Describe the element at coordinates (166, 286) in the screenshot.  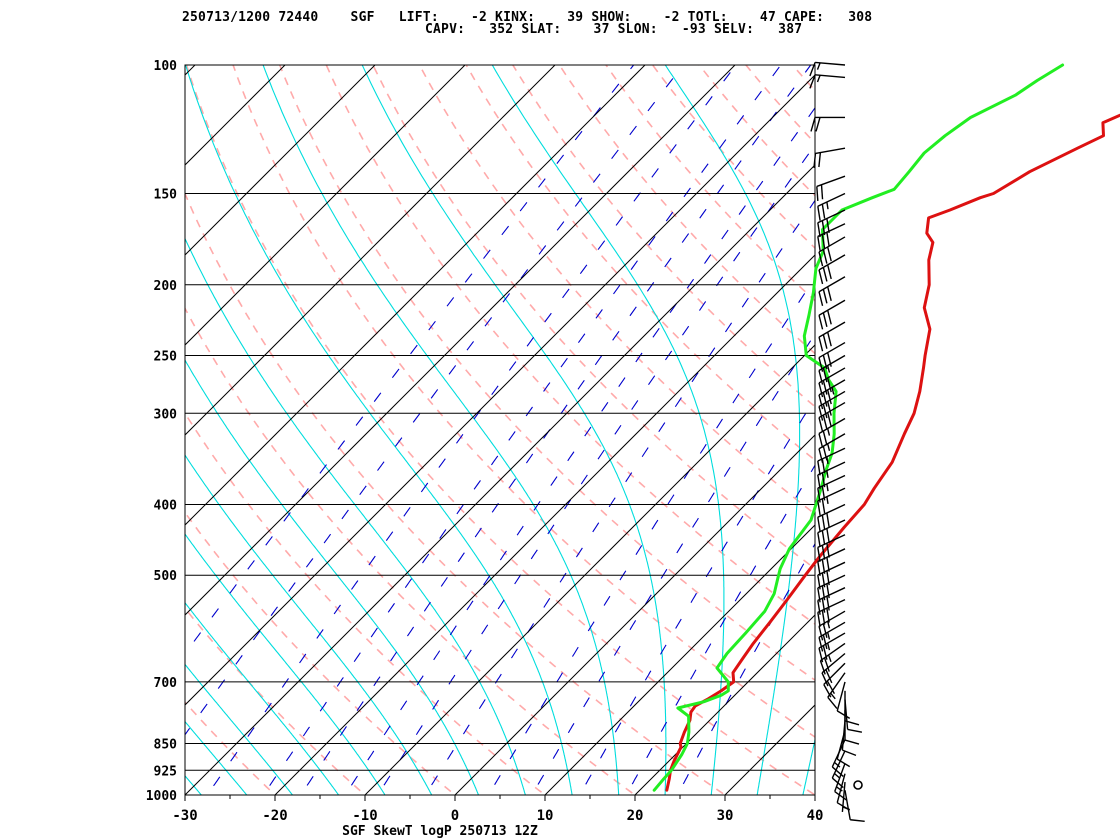
I see `pressure-label-200: 200` at that location.